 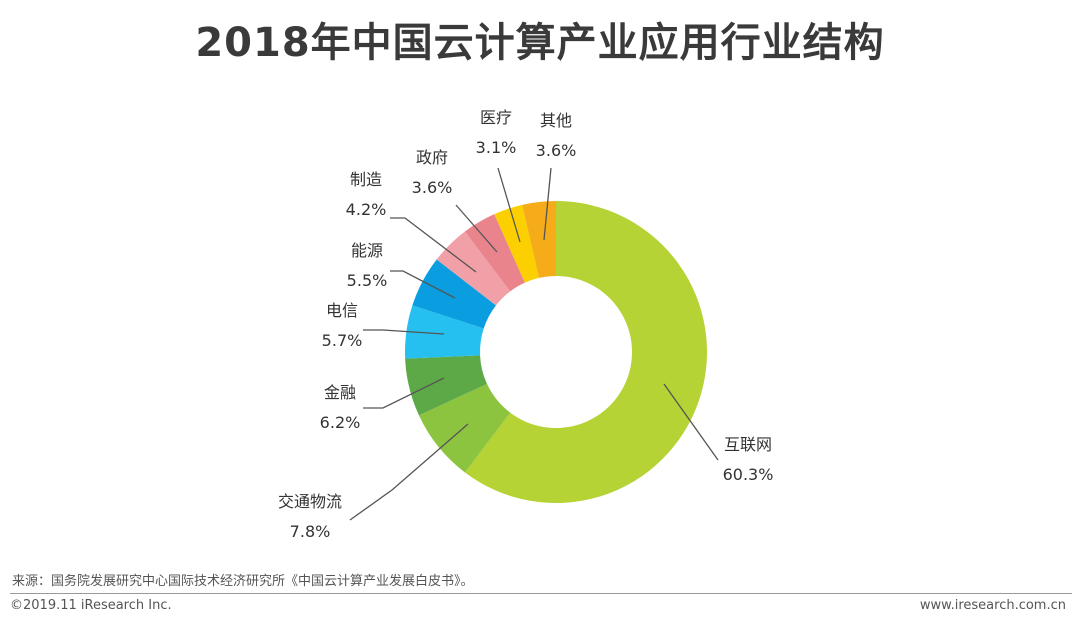 I want to click on slice-label-5: 制造, so click(x=366, y=179).